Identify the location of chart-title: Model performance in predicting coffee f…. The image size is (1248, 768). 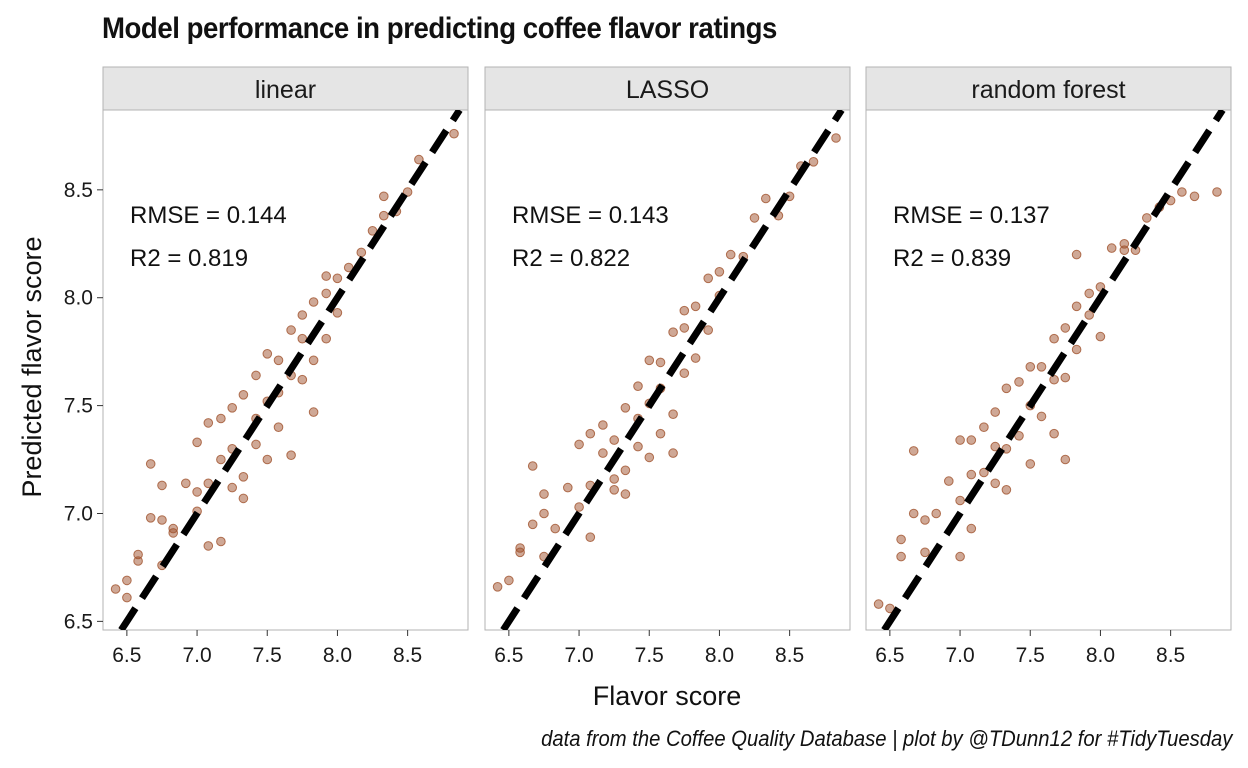
(439, 28).